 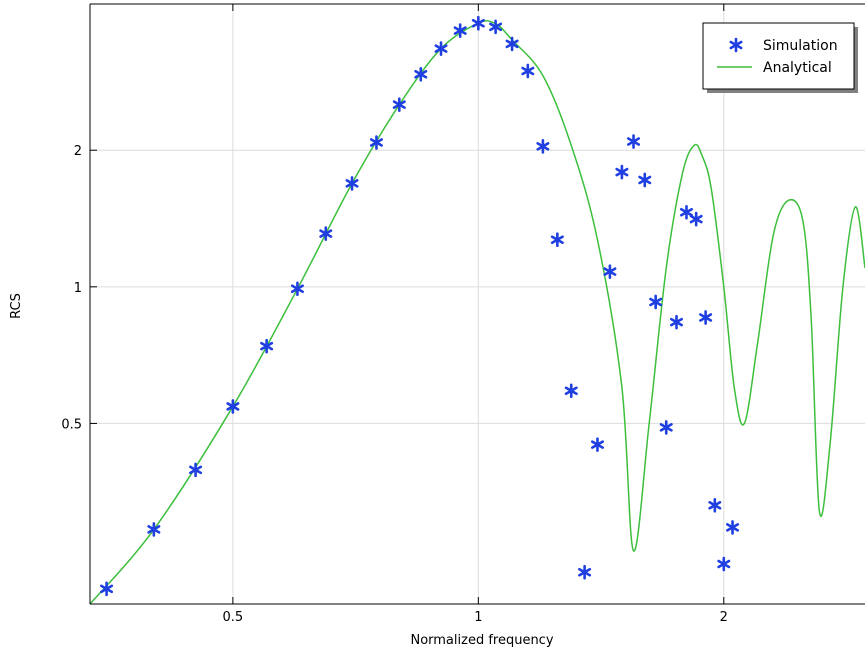 I want to click on legend-simulation-marker, so click(x=736, y=45).